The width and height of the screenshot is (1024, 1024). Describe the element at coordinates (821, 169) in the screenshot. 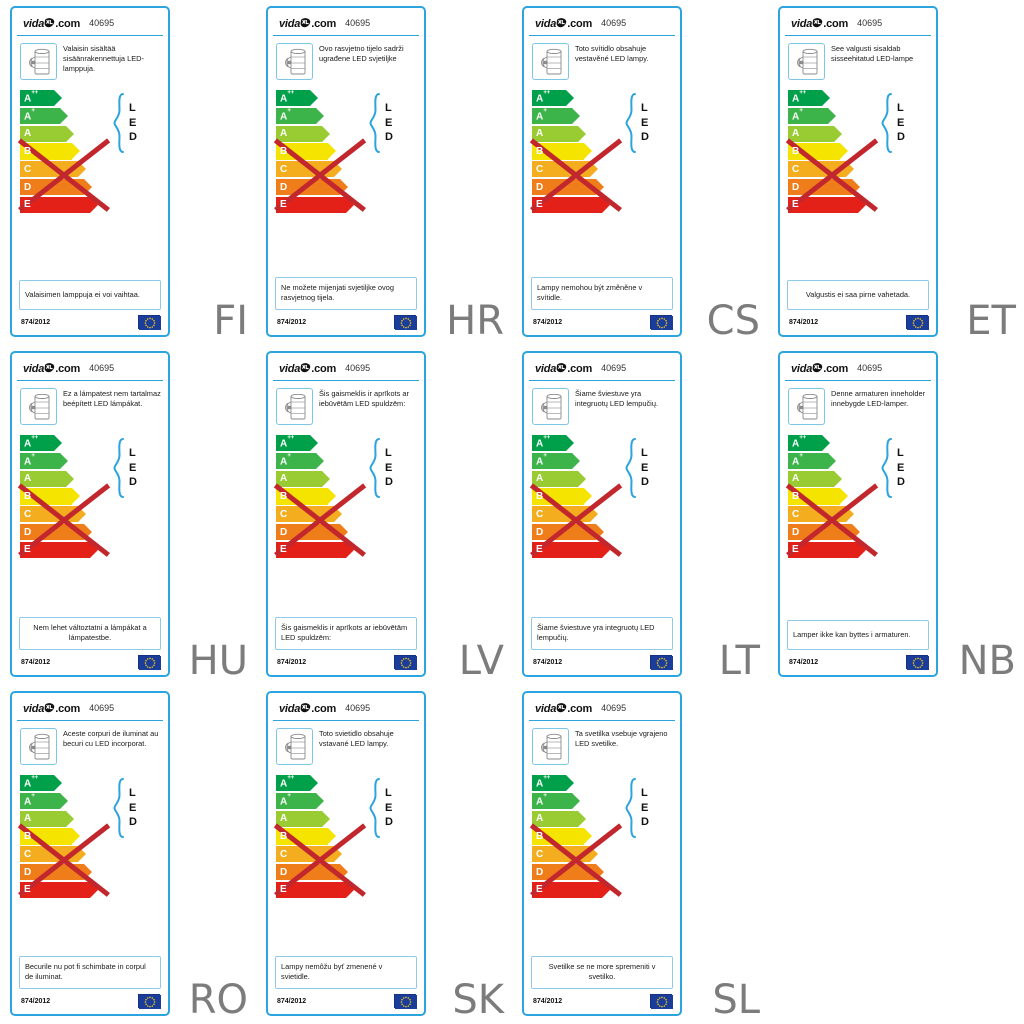

I see `energy-bar-c: C` at that location.